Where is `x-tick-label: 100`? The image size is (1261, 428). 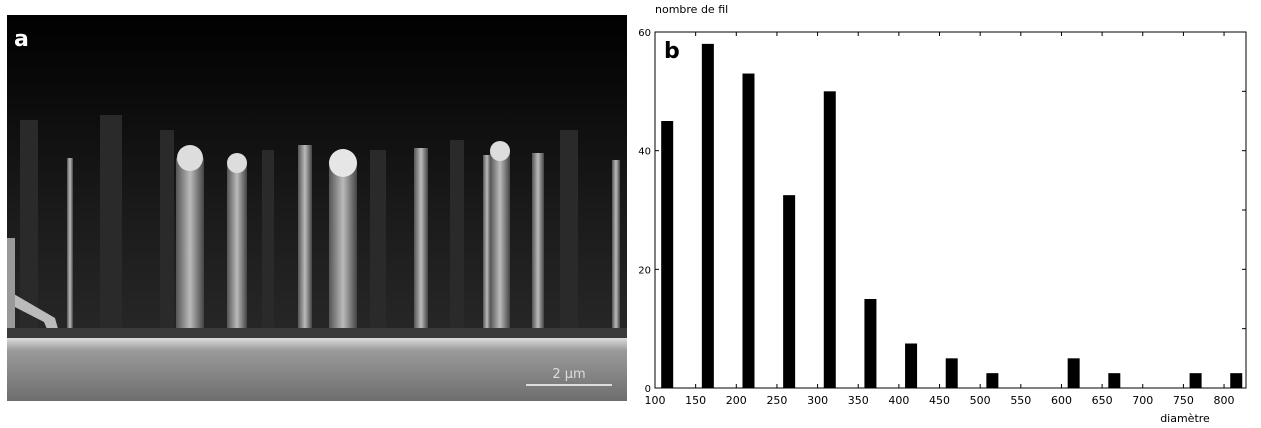 x-tick-label: 100 is located at coordinates (655, 400).